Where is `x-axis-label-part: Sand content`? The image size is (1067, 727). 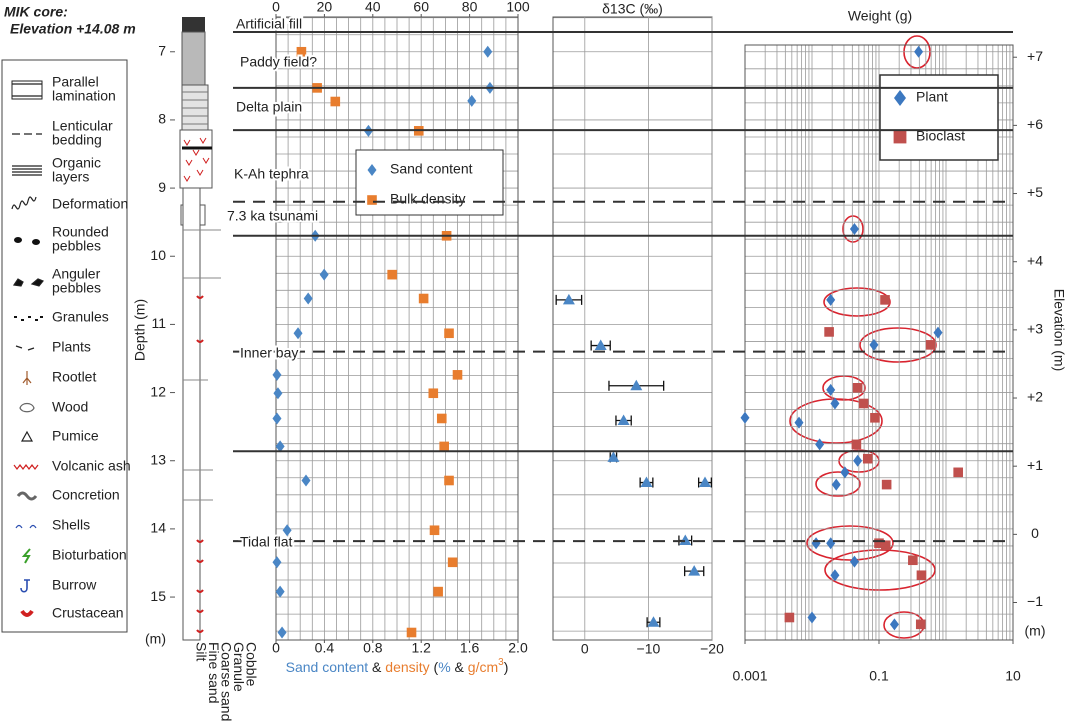 x-axis-label-part: Sand content is located at coordinates (327, 667).